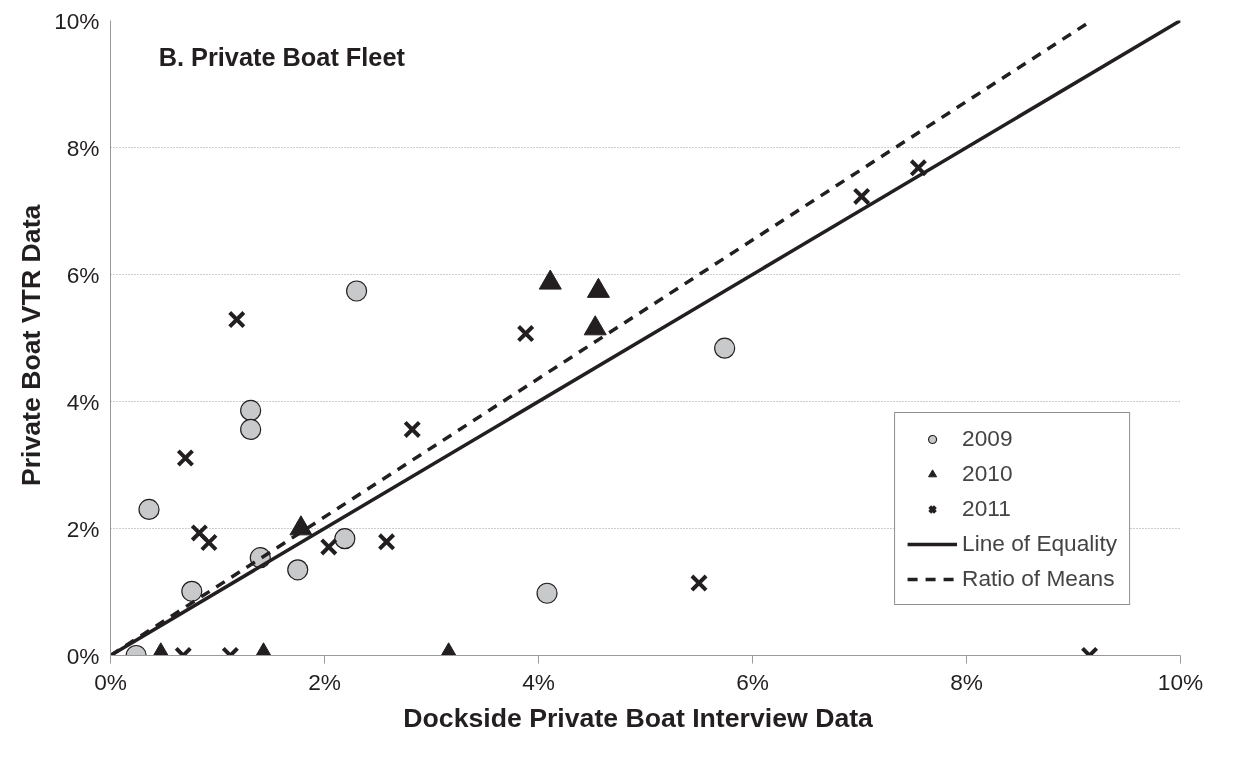  I want to click on x-tick-label: 6%, so click(752, 681).